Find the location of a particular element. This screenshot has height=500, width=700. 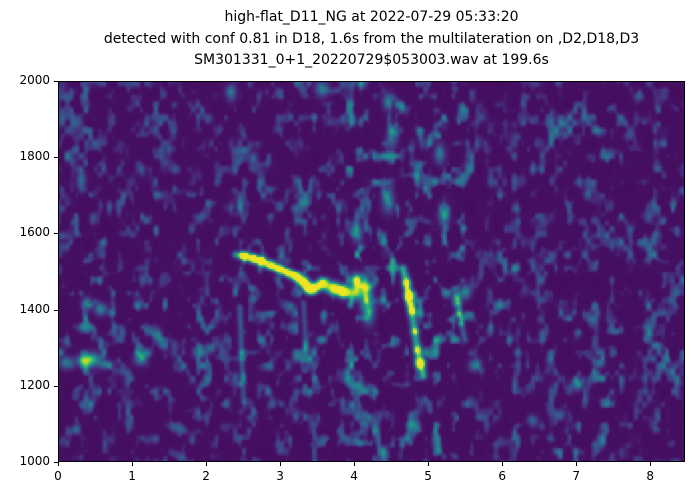

x-tick-label: 4 is located at coordinates (354, 476).